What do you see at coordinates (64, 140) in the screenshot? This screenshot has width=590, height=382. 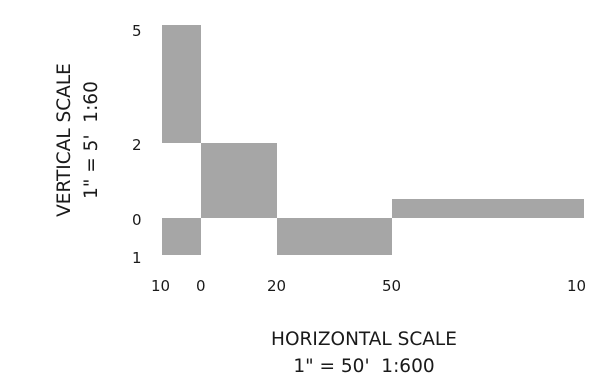 I see `vertical-scale-title: VERTICAL SCALE` at bounding box center [64, 140].